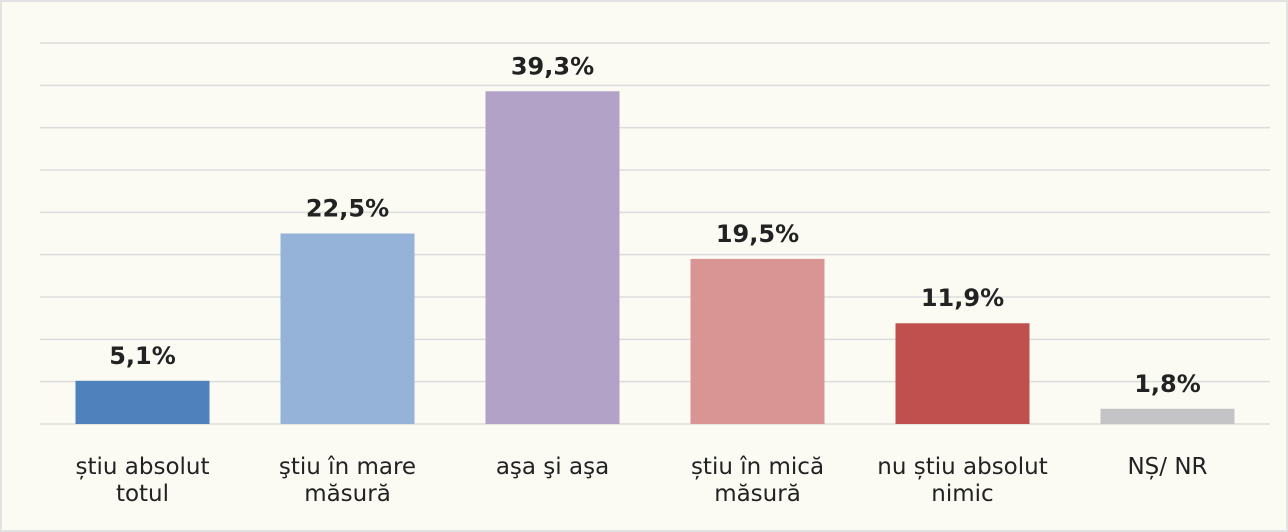  Describe the element at coordinates (757, 234) in the screenshot. I see `value-label: 19,5%` at that location.